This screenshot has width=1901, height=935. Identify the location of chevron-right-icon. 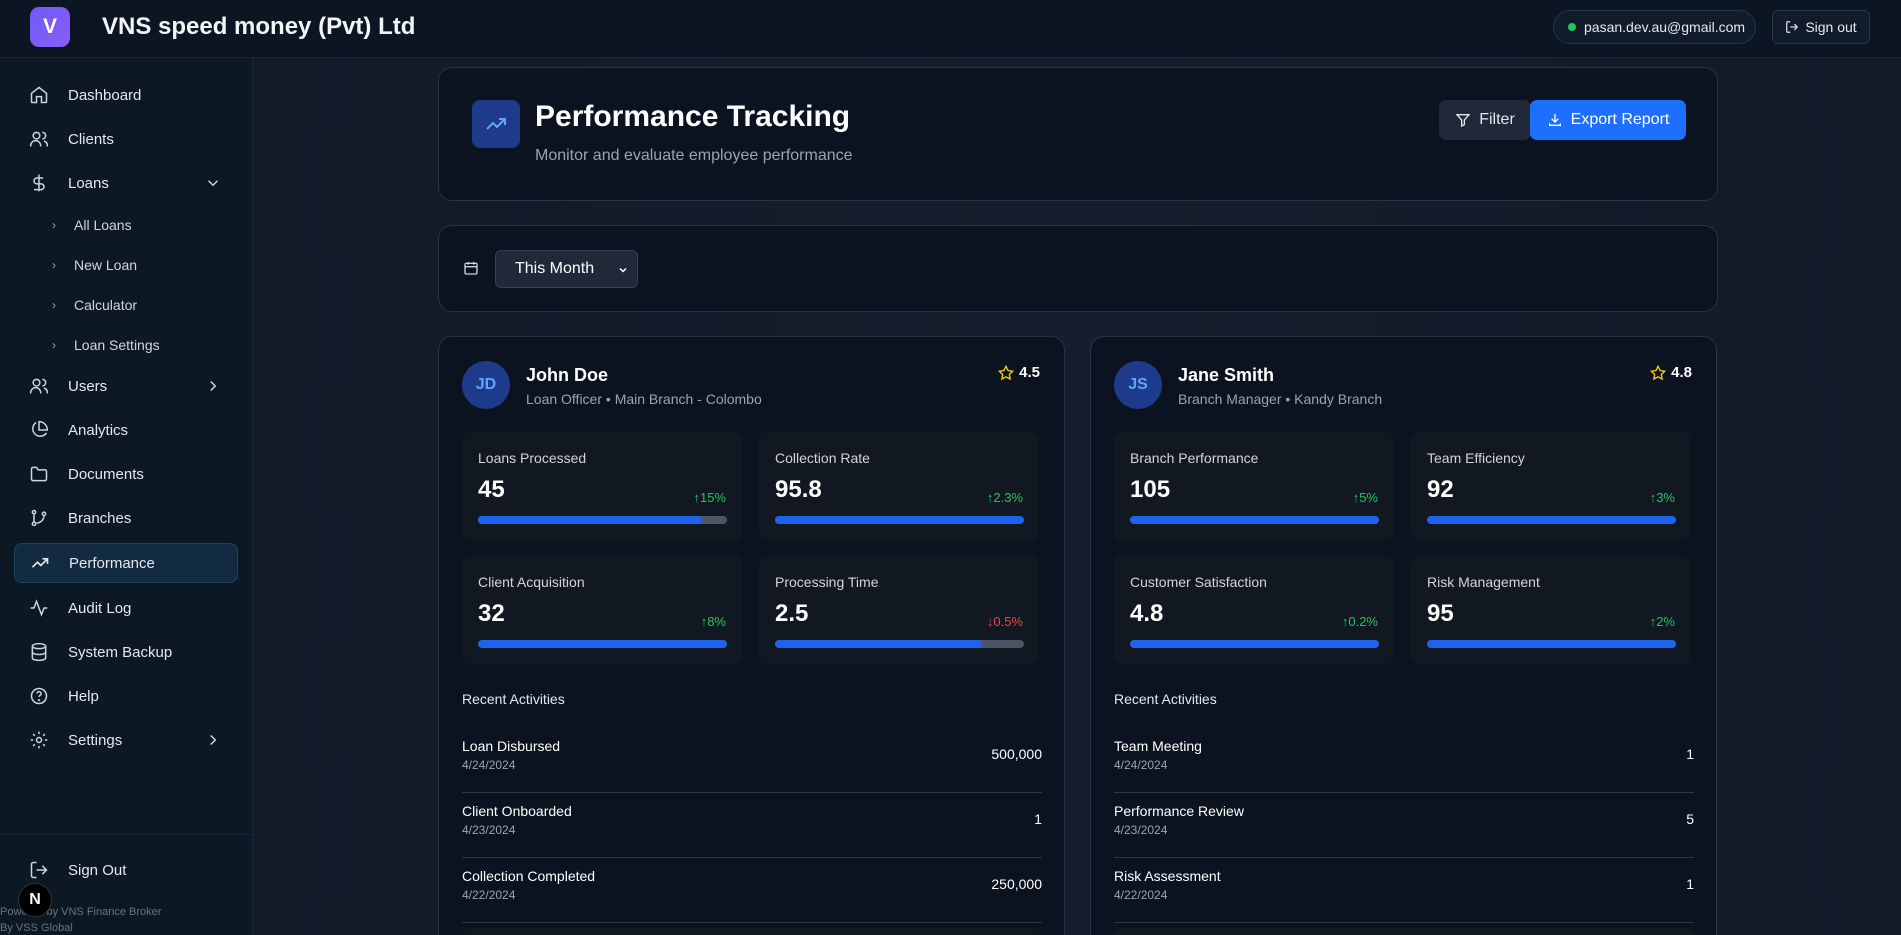
(213, 386).